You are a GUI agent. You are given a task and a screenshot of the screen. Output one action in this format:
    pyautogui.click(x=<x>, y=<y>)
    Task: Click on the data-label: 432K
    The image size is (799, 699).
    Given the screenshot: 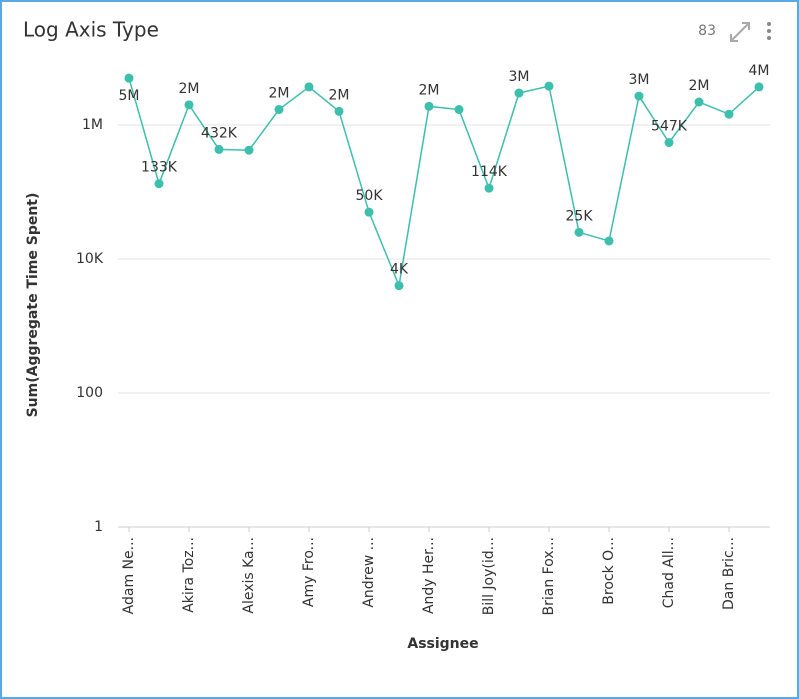 What is the action you would take?
    pyautogui.click(x=219, y=133)
    